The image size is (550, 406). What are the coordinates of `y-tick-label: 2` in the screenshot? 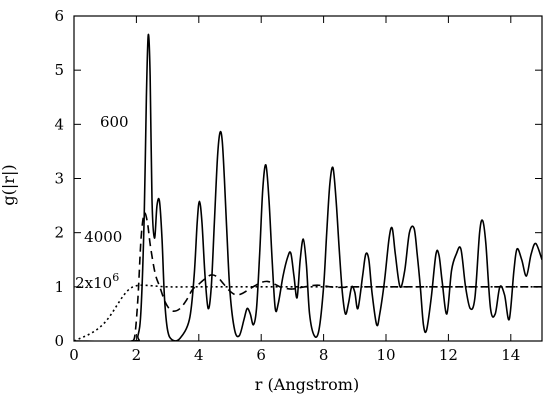 It's located at (59, 233).